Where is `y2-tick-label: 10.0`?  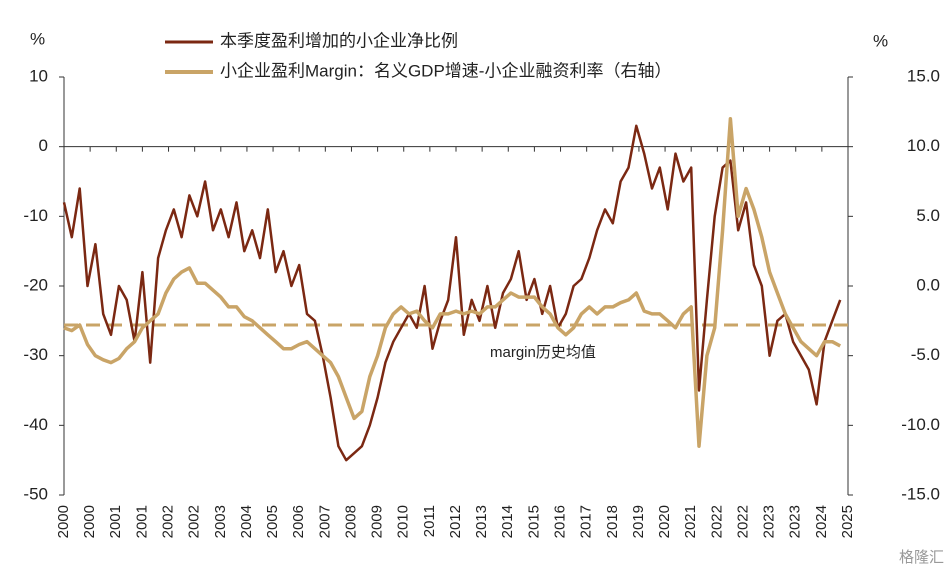
y2-tick-label: 10.0 is located at coordinates (923, 145).